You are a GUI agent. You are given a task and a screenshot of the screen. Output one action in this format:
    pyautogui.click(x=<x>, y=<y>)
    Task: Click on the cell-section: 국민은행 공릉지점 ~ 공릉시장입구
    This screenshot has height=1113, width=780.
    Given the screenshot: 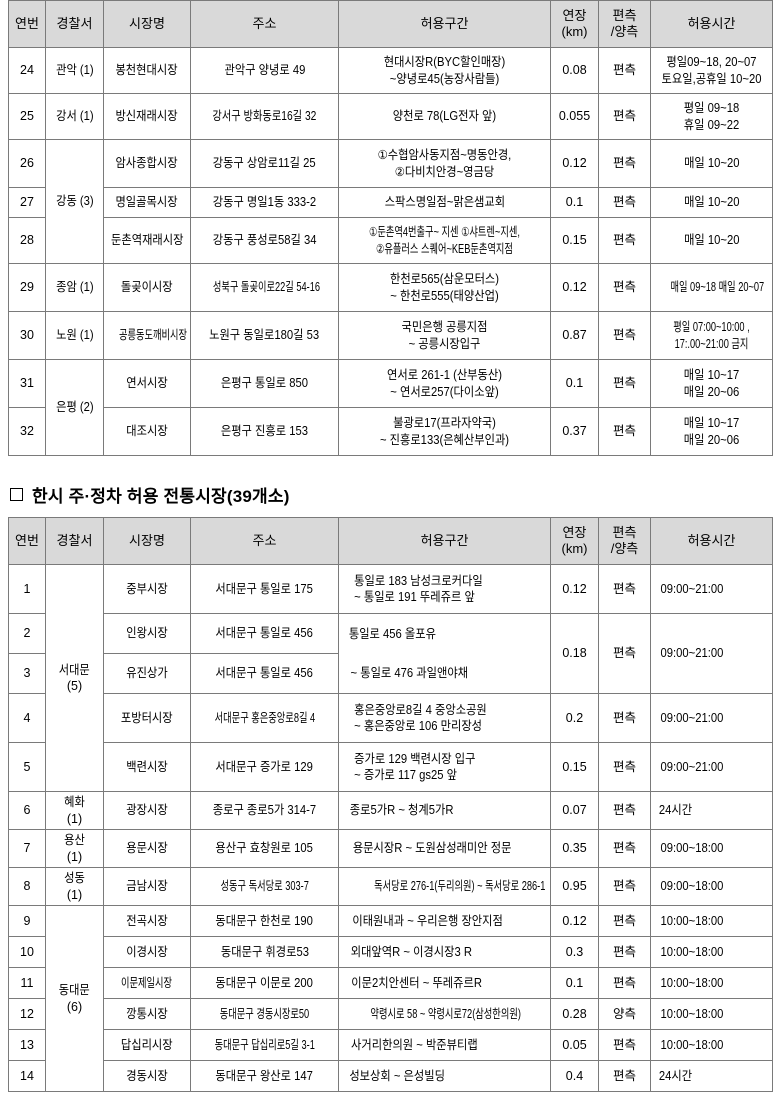 What is the action you would take?
    pyautogui.click(x=444, y=335)
    